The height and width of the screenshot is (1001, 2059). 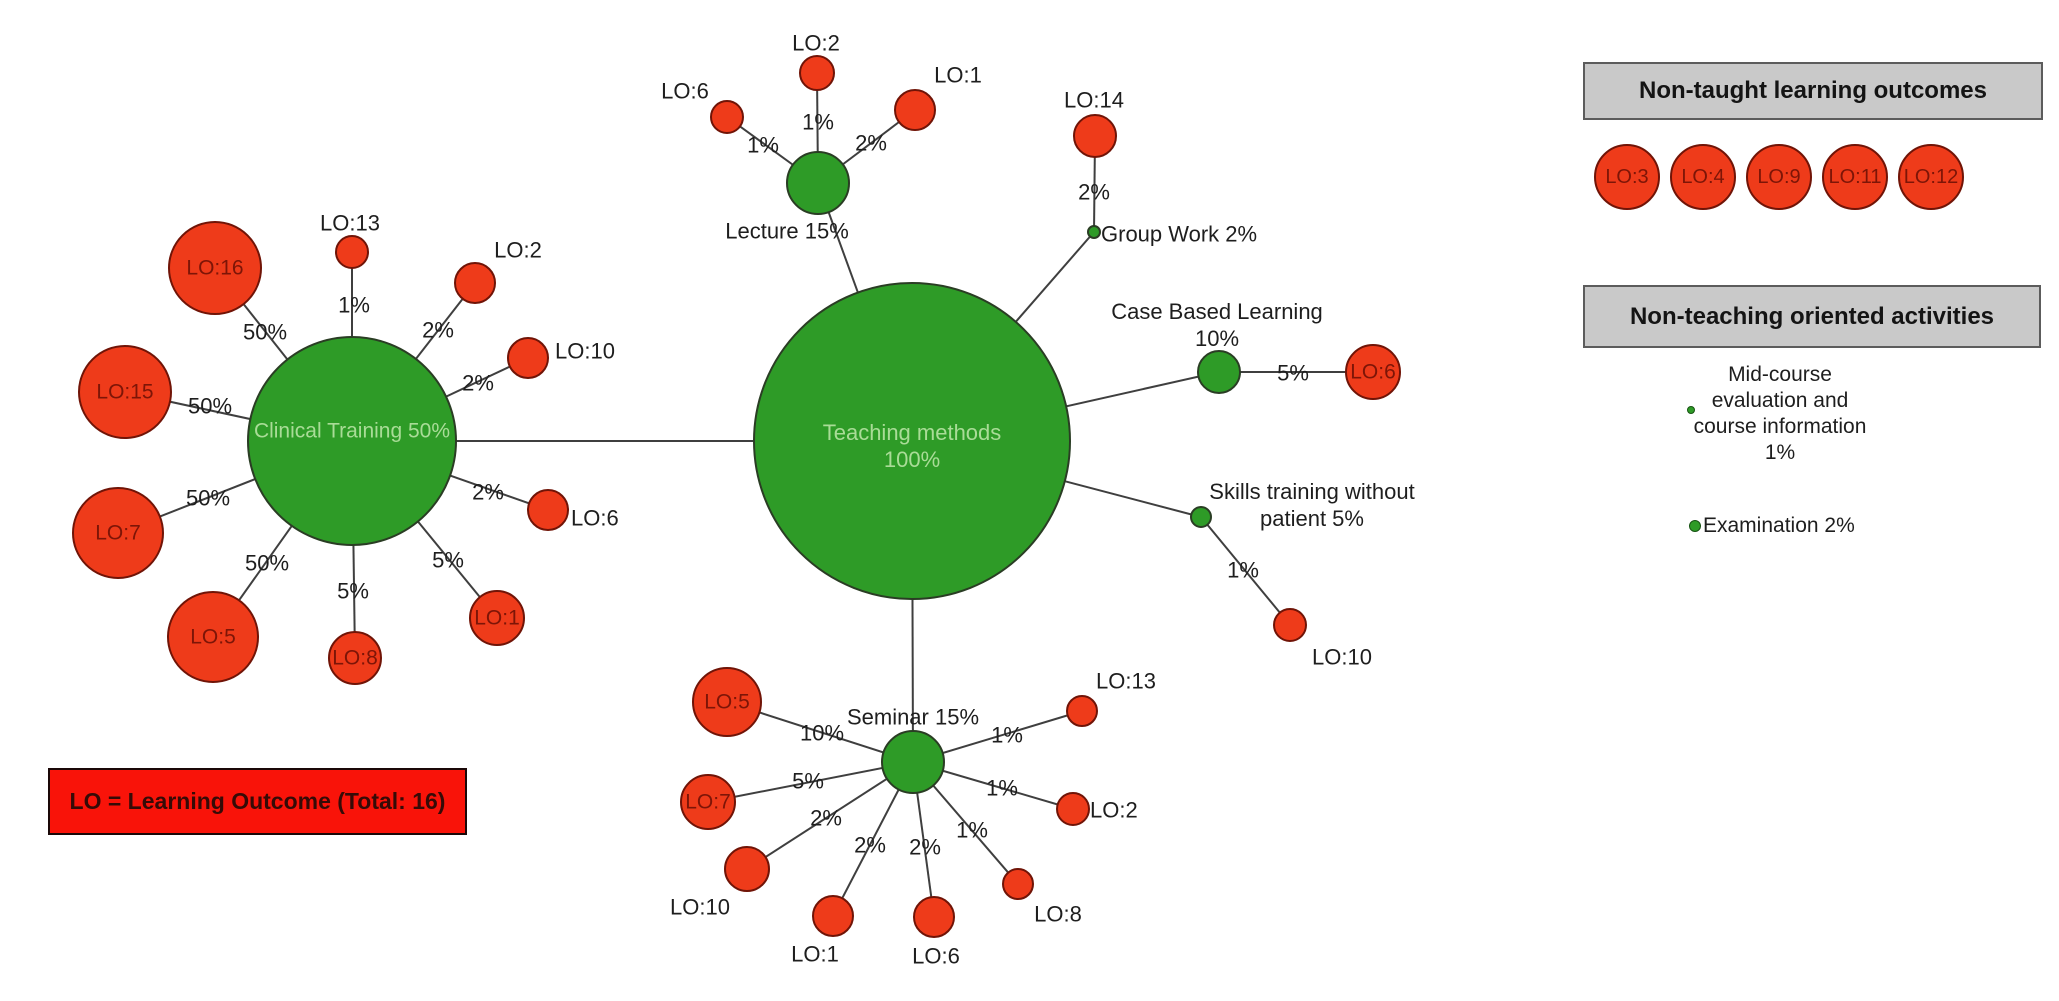 I want to click on label-seminar-lo-7: LO:7, so click(x=708, y=802).